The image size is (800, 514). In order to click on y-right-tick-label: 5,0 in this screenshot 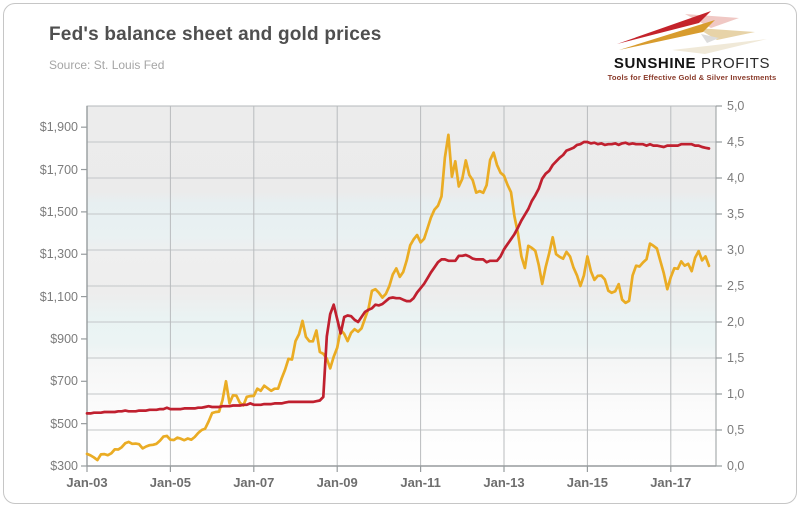, I will do `click(736, 106)`.